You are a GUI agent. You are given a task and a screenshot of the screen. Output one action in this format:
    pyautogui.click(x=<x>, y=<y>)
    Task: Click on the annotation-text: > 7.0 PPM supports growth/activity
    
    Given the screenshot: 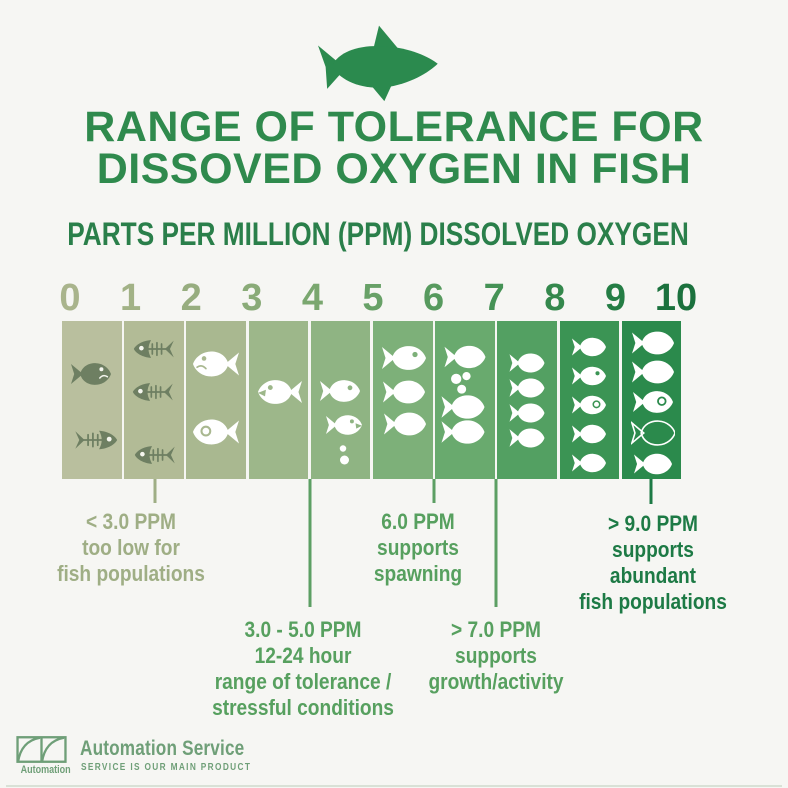 What is the action you would take?
    pyautogui.click(x=495, y=656)
    